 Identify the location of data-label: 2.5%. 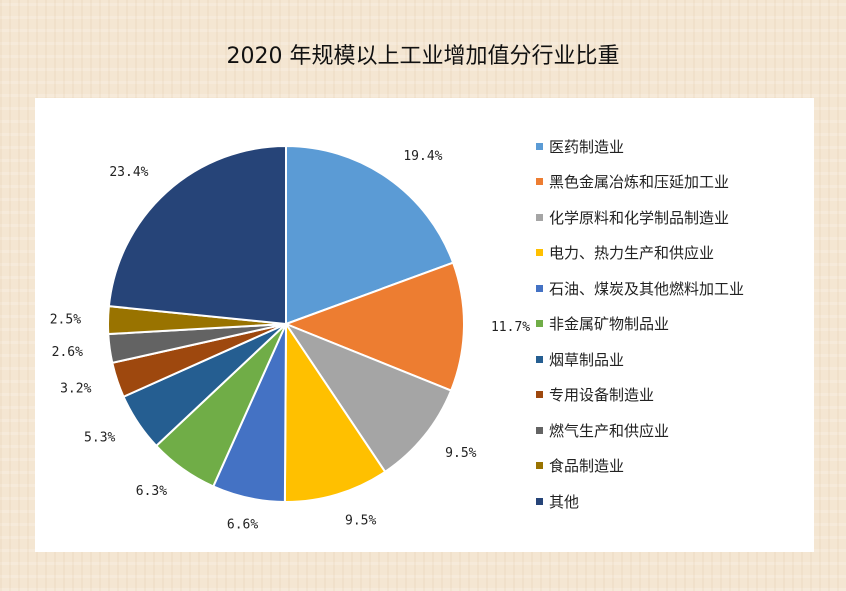
(65, 319).